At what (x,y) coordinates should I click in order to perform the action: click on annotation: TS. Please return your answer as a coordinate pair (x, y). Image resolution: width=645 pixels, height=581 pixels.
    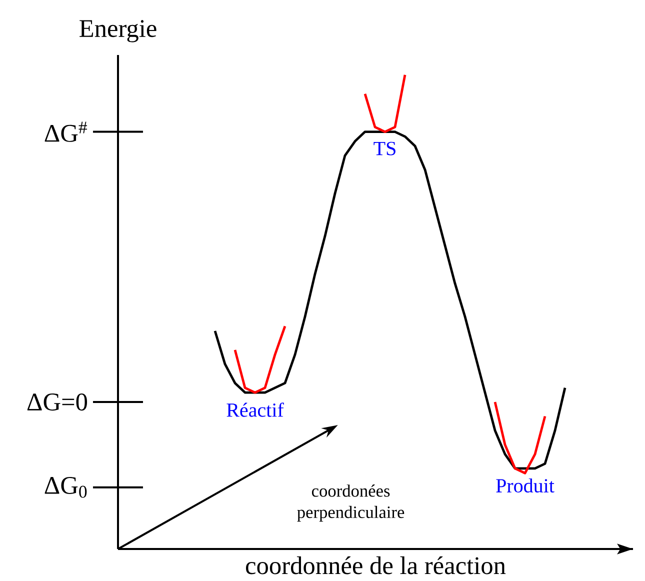
    Looking at the image, I should click on (385, 149).